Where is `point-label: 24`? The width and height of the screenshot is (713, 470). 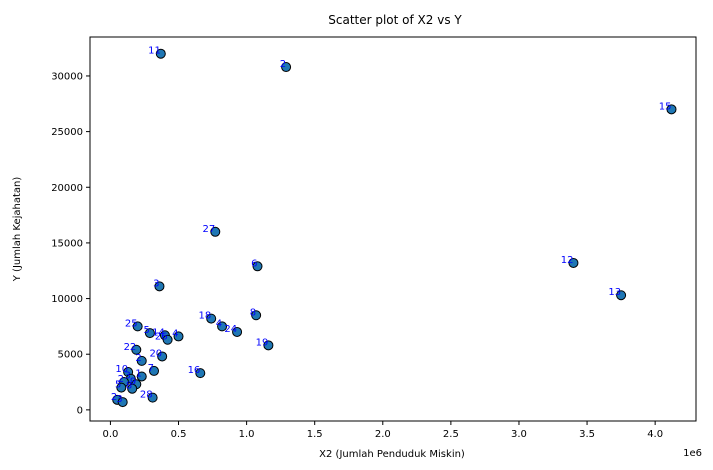
point-label: 24 is located at coordinates (230, 329).